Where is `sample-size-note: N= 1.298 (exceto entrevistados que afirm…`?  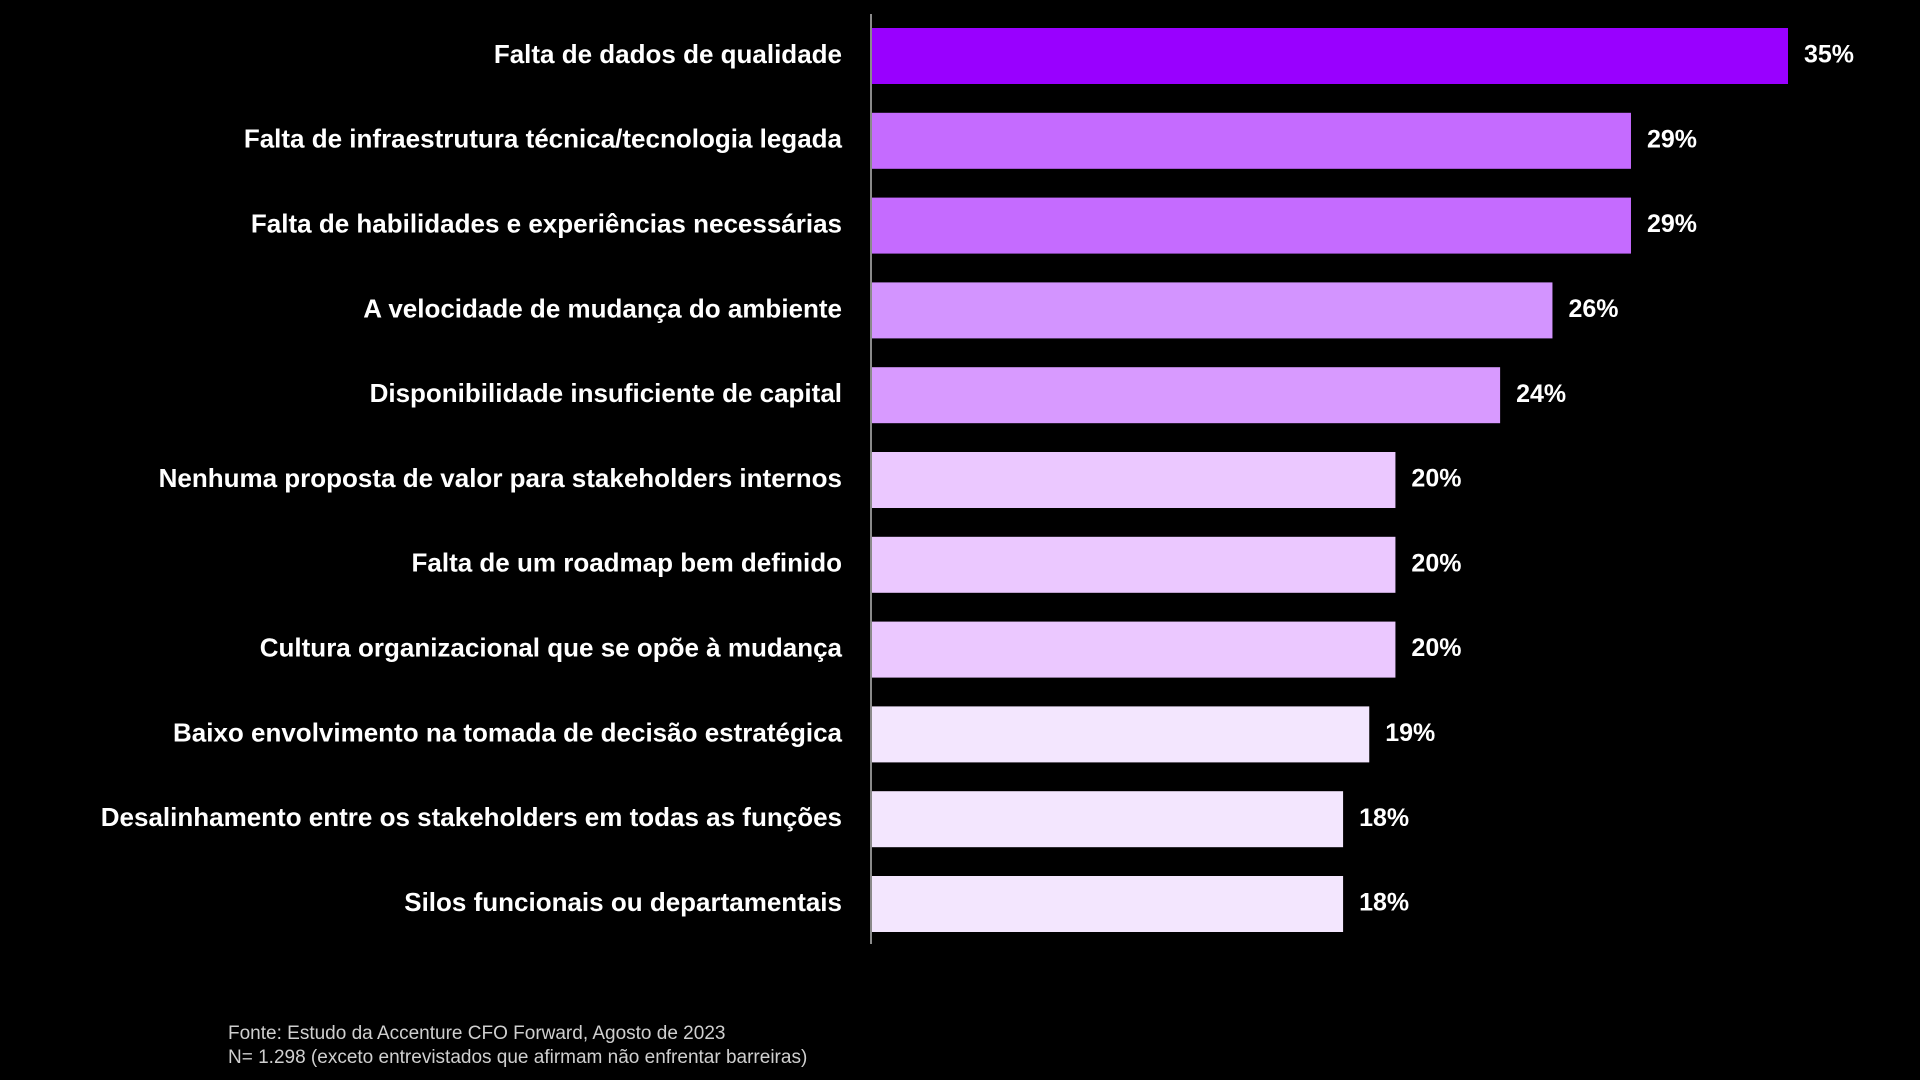
sample-size-note: N= 1.298 (exceto entrevistados que afirm… is located at coordinates (518, 1057).